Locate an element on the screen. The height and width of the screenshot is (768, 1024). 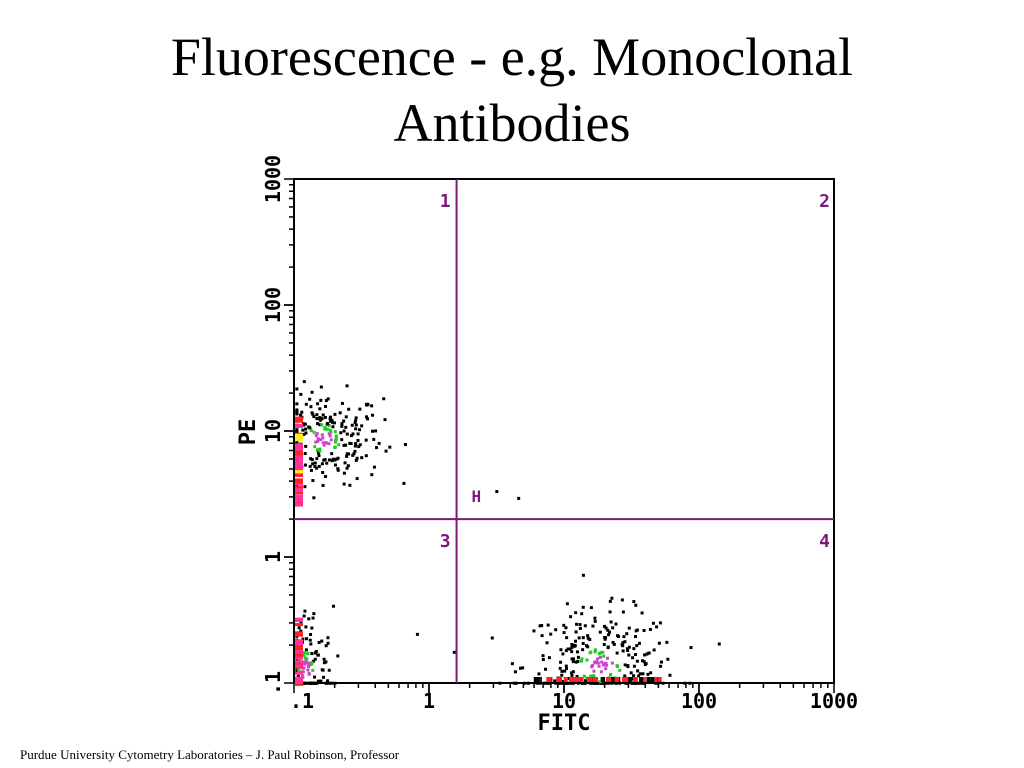
title-line-1: Fluorescence - e.g. Monoclonal is located at coordinates (512, 57).